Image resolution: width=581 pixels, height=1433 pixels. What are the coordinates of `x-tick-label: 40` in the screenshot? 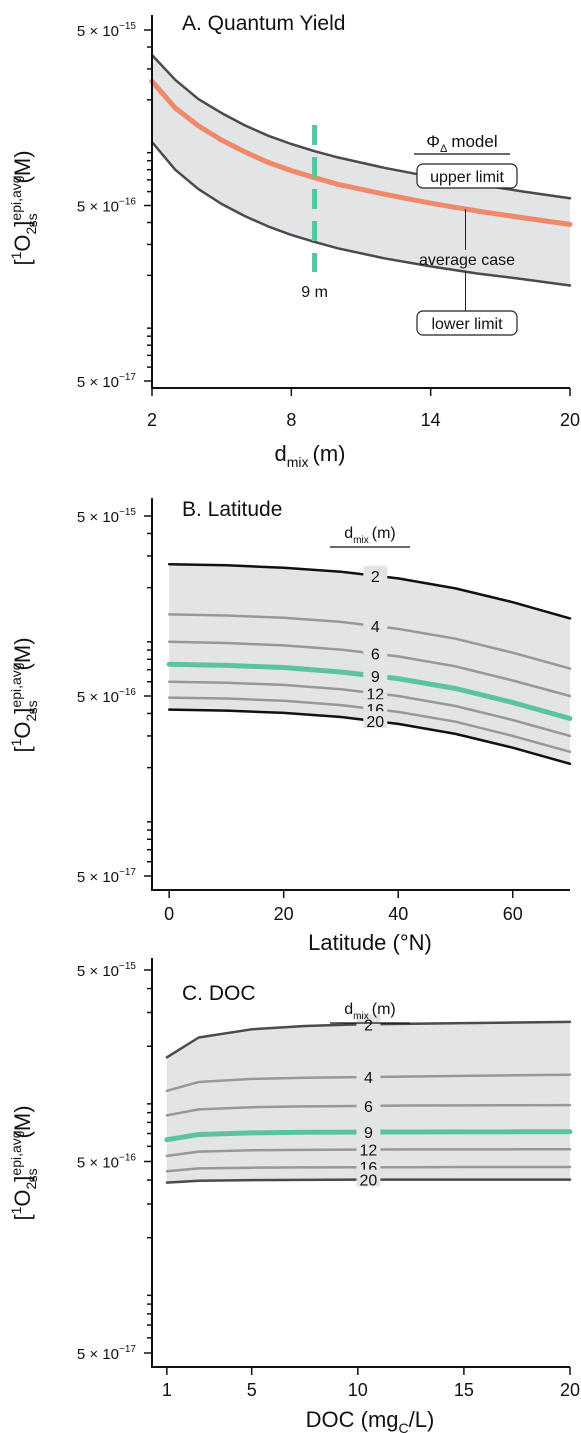 It's located at (398, 914).